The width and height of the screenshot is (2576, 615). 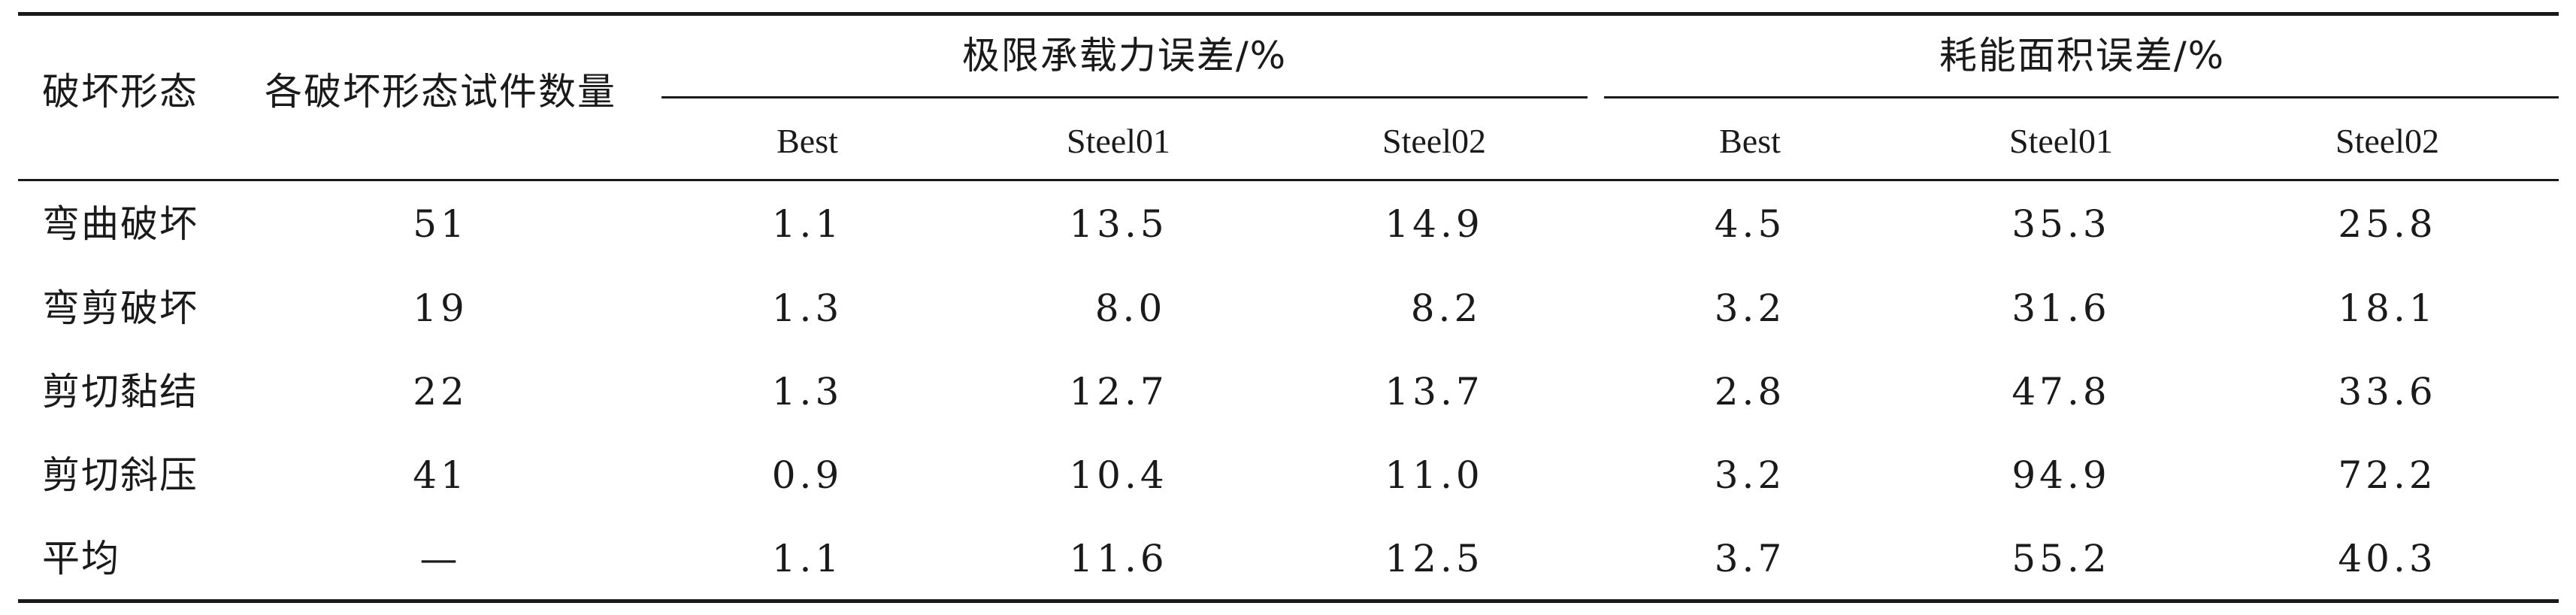 I want to click on row-diagonal-compression-ultimate-steel02: 11.0, so click(x=1434, y=475).